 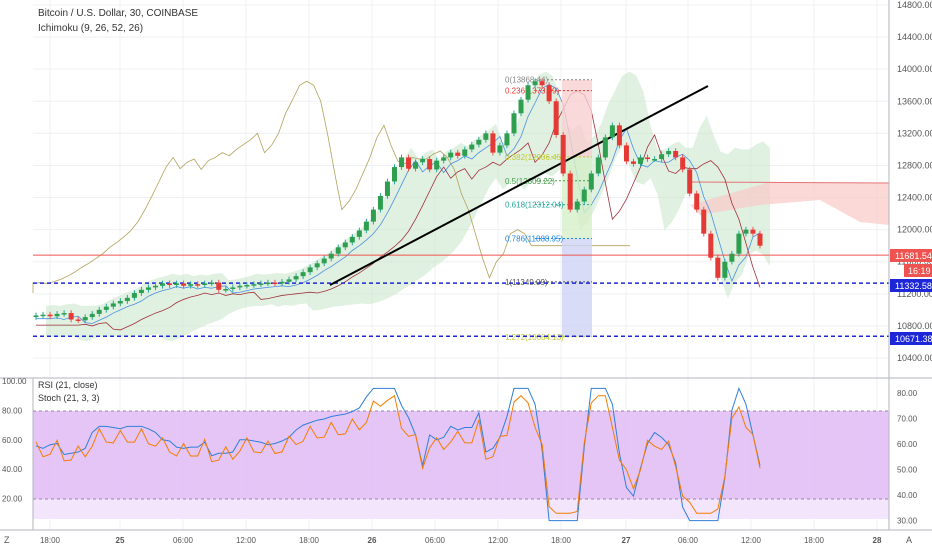 I want to click on time-tick: 28, so click(x=877, y=540).